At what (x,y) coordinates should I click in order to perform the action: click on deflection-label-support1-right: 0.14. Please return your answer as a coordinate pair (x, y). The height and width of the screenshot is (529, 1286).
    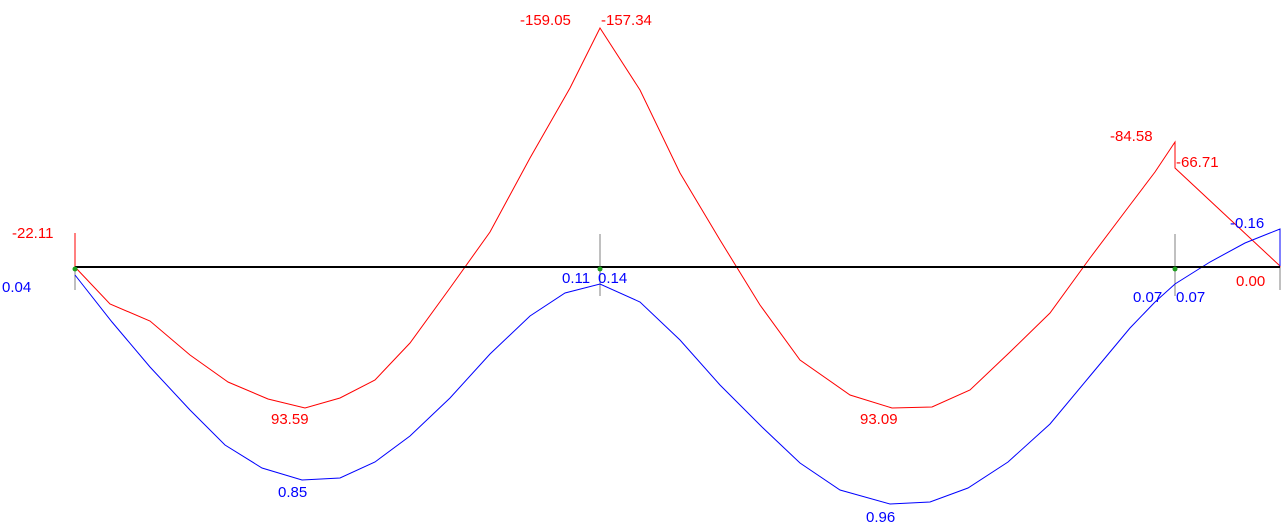
    Looking at the image, I should click on (612, 278).